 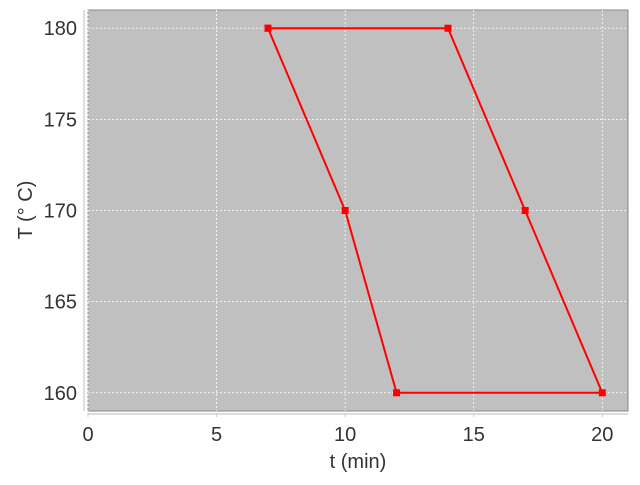 I want to click on x-tick-label: 20, so click(x=602, y=435).